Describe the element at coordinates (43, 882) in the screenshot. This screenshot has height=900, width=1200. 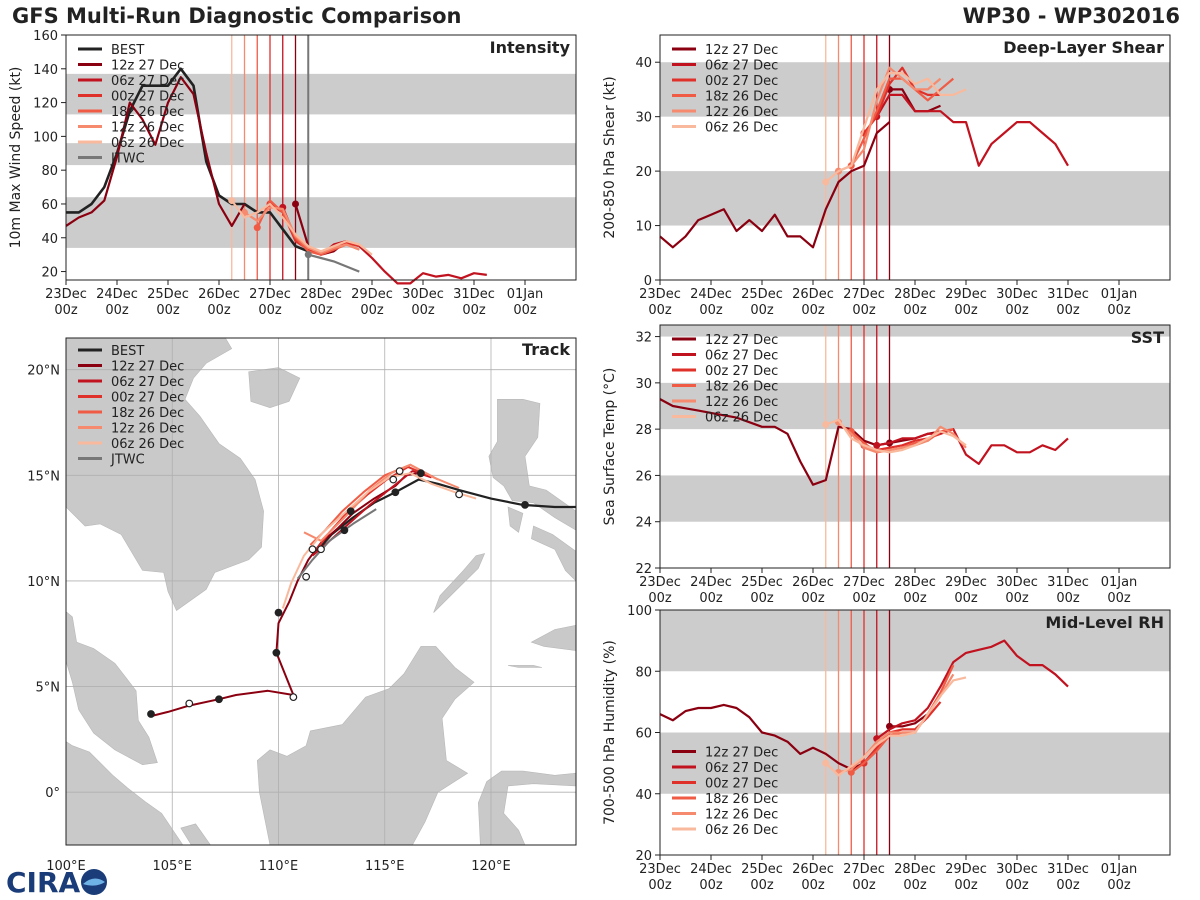
I see `cira-logo-text: CIRA` at that location.